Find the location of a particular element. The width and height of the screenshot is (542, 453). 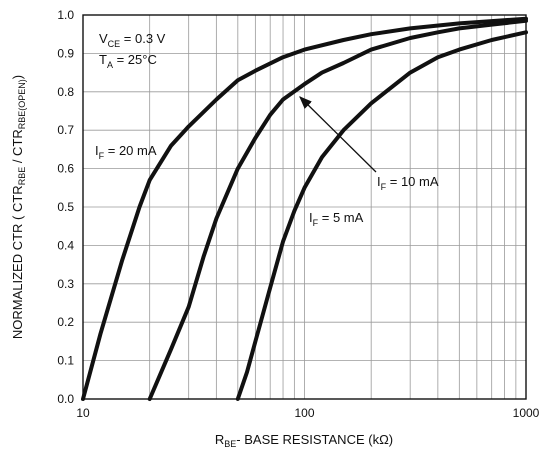

x-tick-label: 10 is located at coordinates (83, 413).